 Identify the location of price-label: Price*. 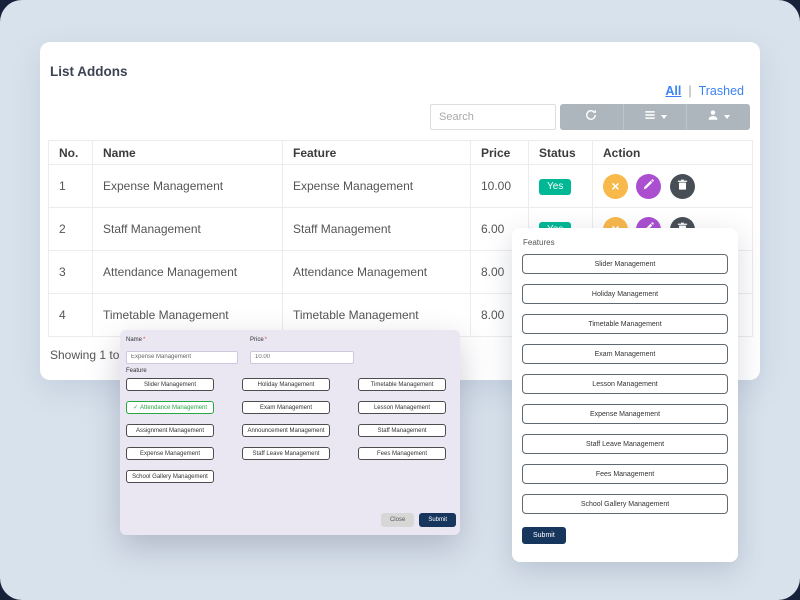
(259, 340).